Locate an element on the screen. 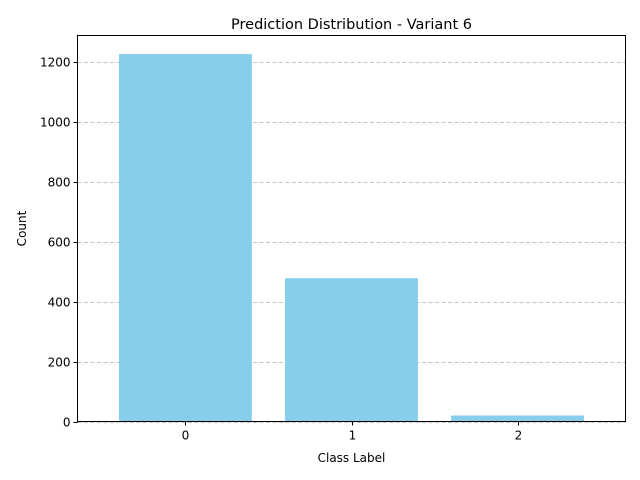 The image size is (640, 480). y-axis-label: Count is located at coordinates (22, 228).